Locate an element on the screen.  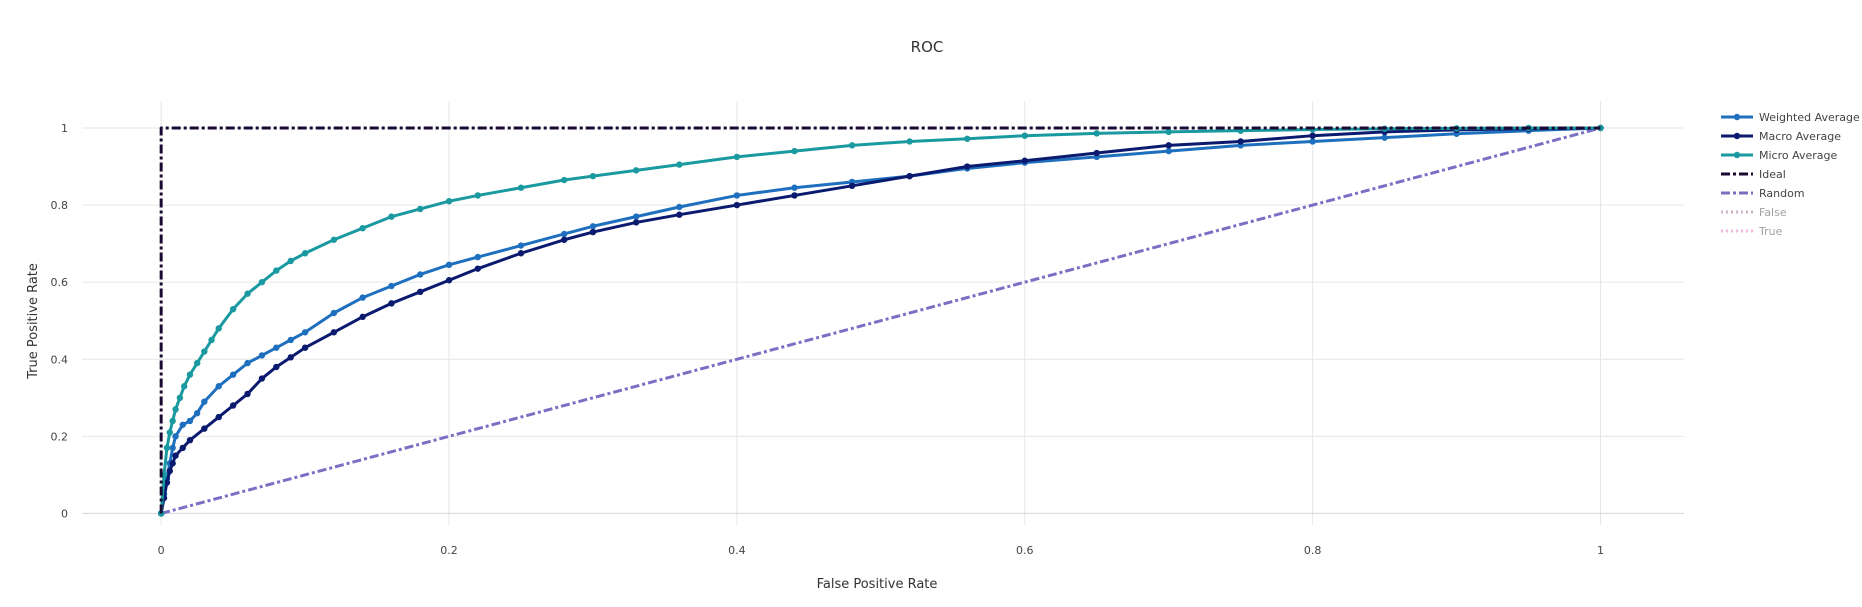
legend-item-weighted-average: Weighted Average is located at coordinates (1790, 117).